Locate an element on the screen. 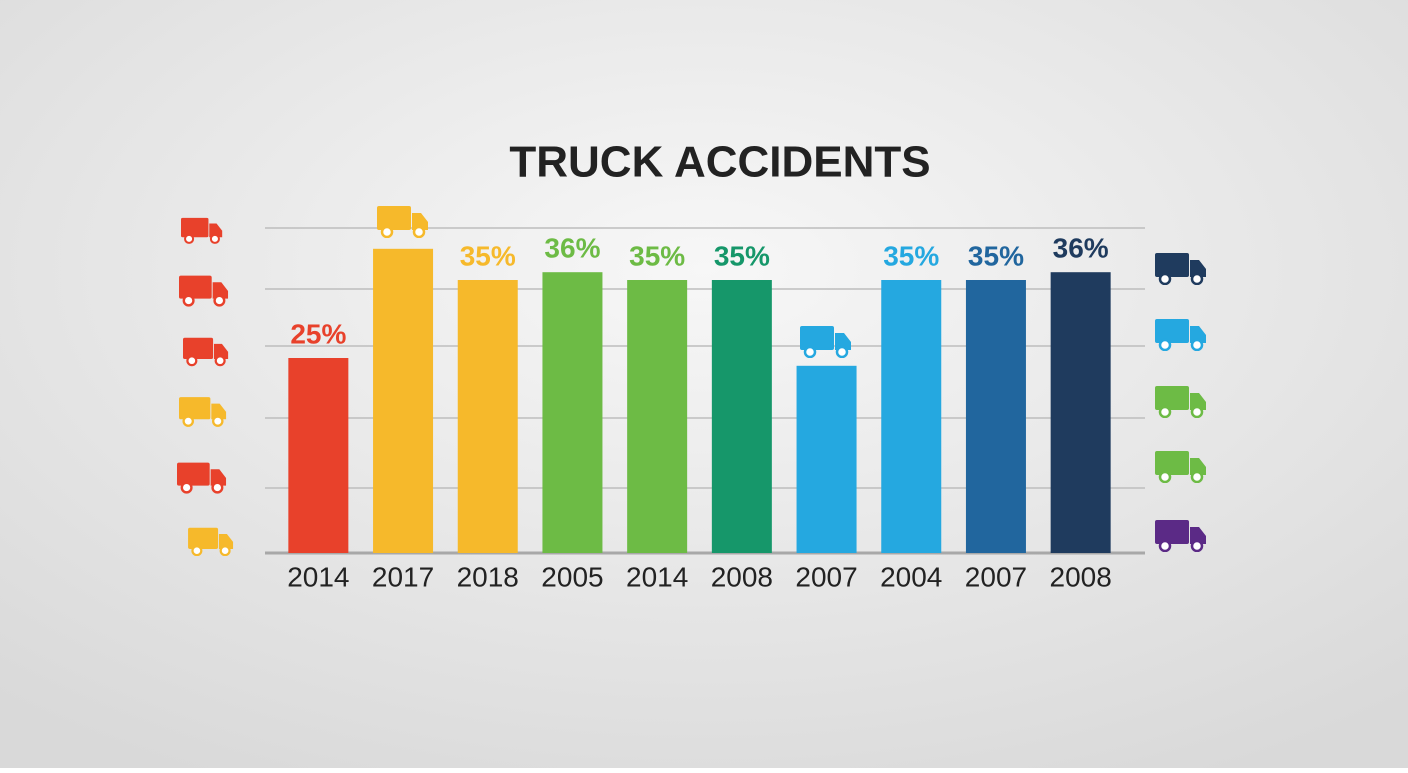  x-tick-label: 2004 is located at coordinates (911, 576).